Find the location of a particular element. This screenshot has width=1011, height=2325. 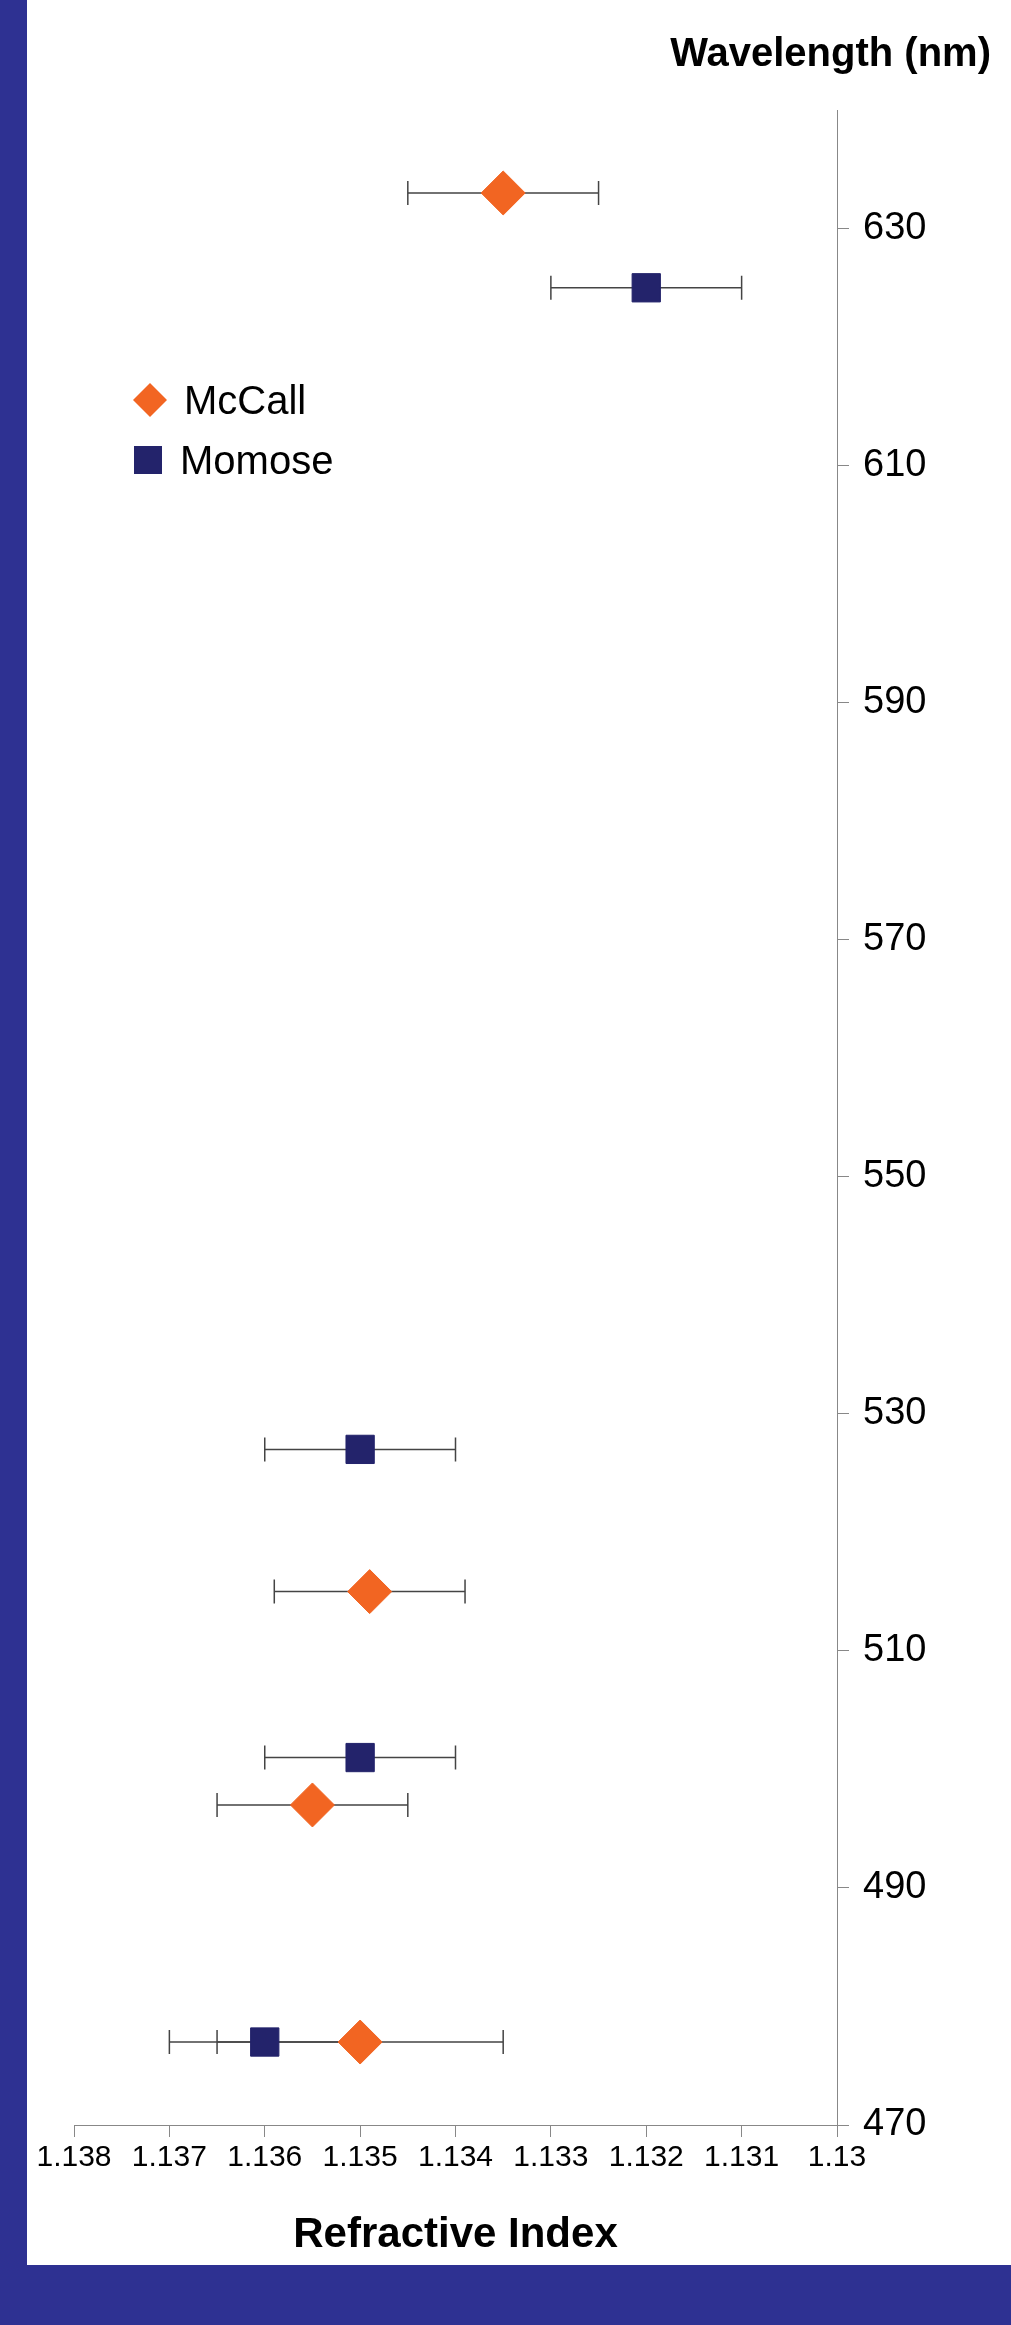

y-tick-label: 610 is located at coordinates (895, 463).